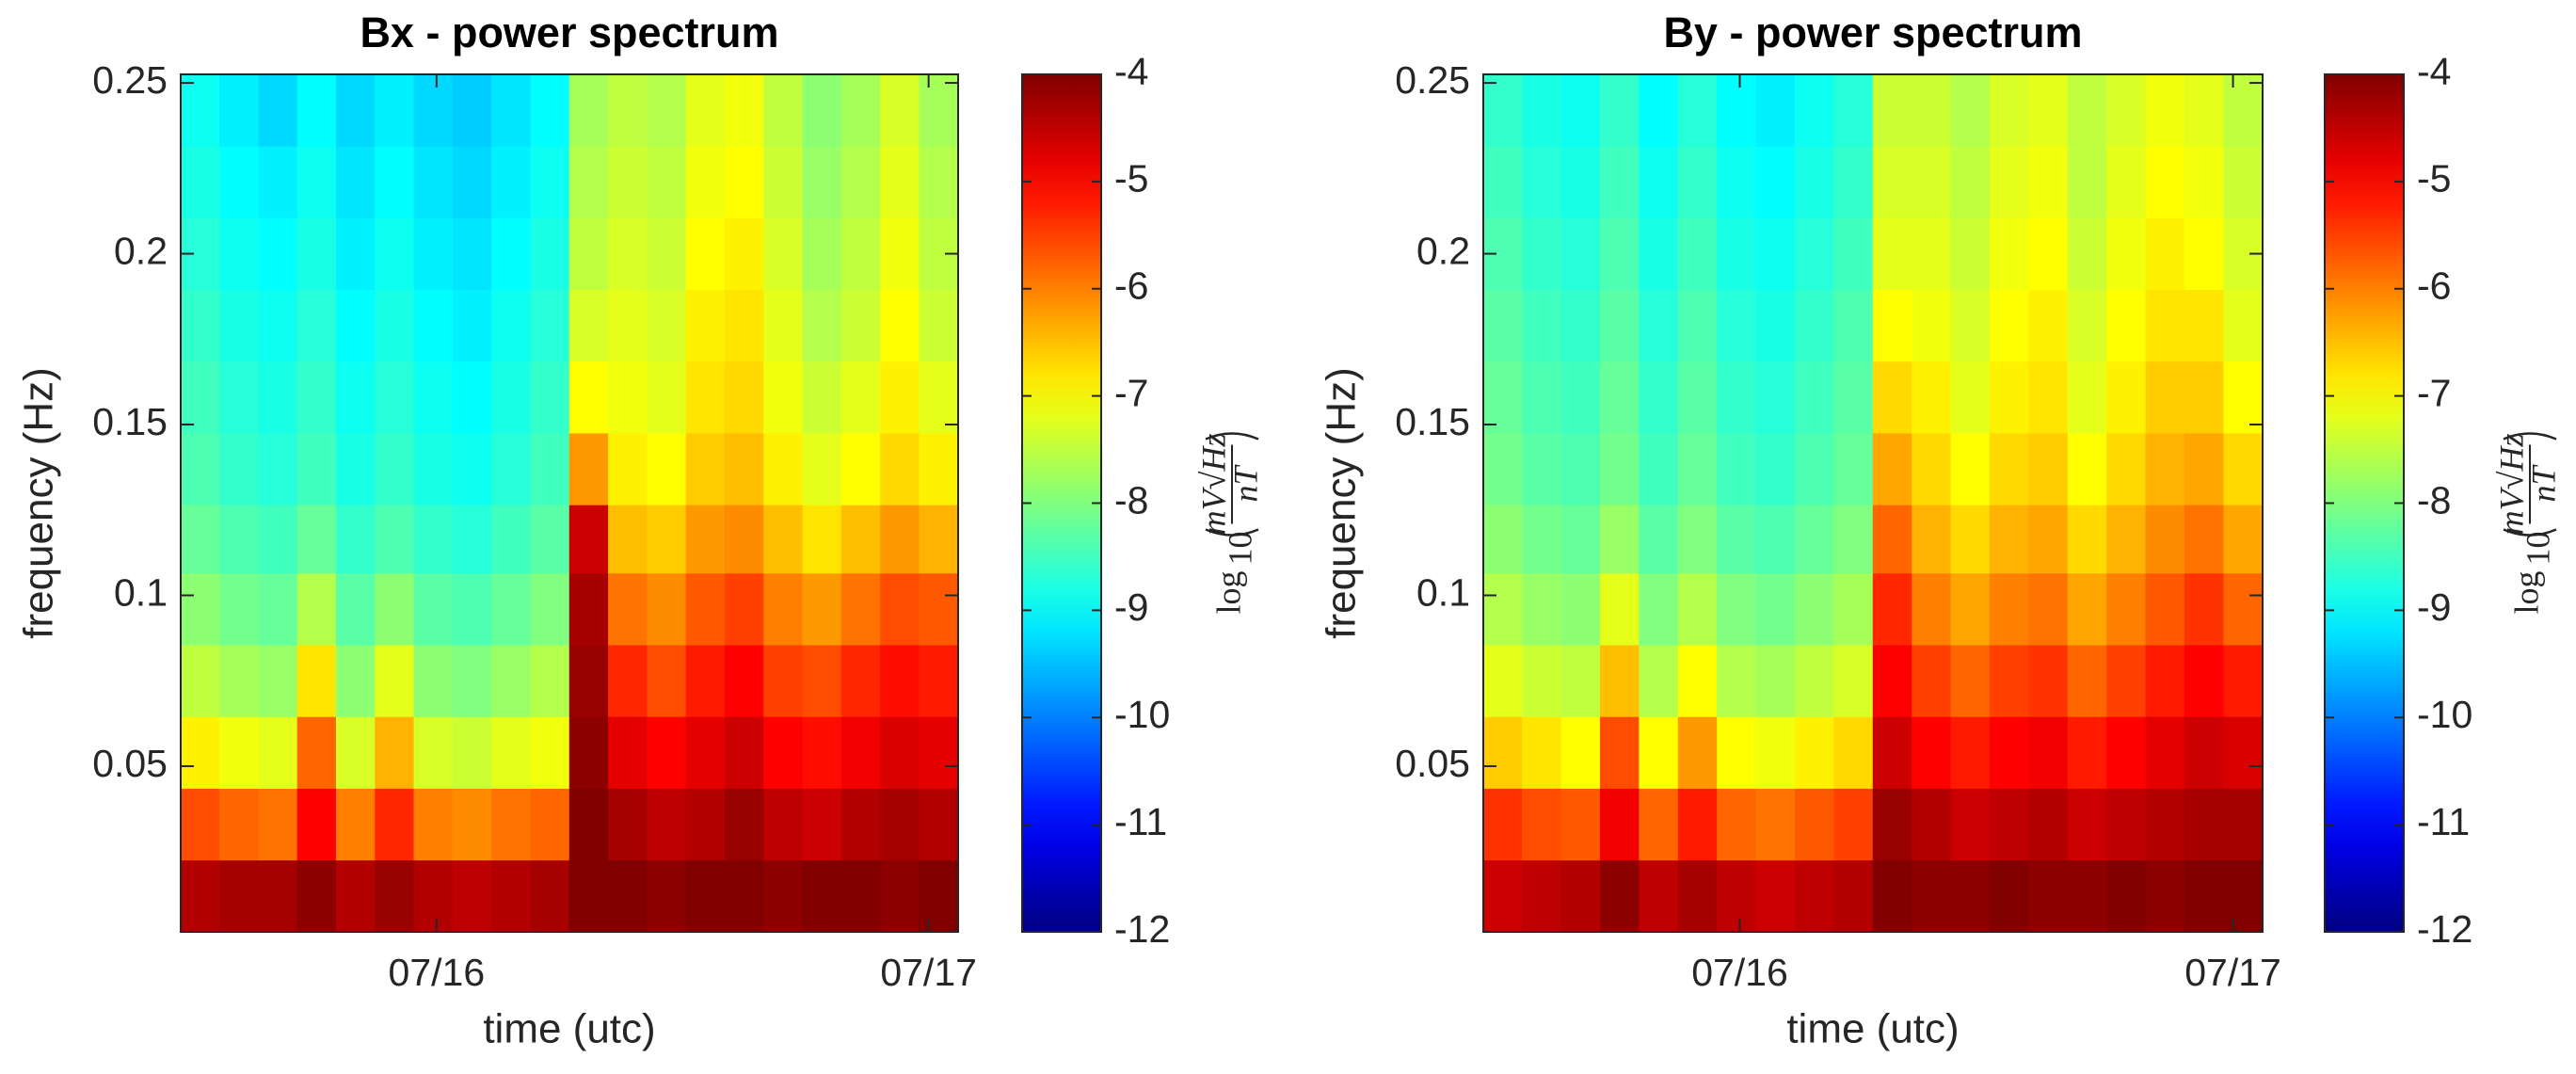 Image resolution: width=2576 pixels, height=1074 pixels. Describe the element at coordinates (2443, 821) in the screenshot. I see `colorbar-tick-label: -11` at that location.